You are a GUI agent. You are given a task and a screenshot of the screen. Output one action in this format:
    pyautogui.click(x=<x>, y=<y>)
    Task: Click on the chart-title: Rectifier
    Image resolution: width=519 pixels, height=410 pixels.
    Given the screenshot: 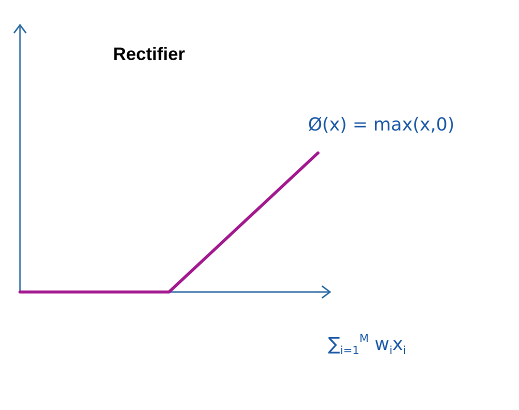 What is the action you would take?
    pyautogui.click(x=149, y=54)
    